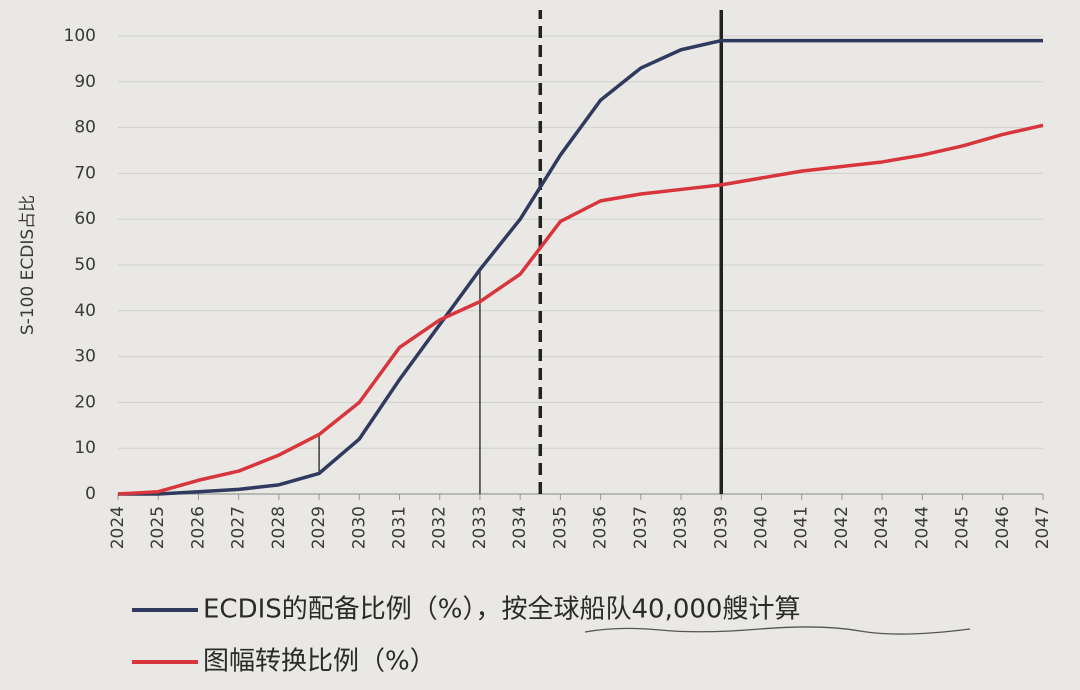  Describe the element at coordinates (118, 527) in the screenshot. I see `x-tick-label: 2024` at that location.